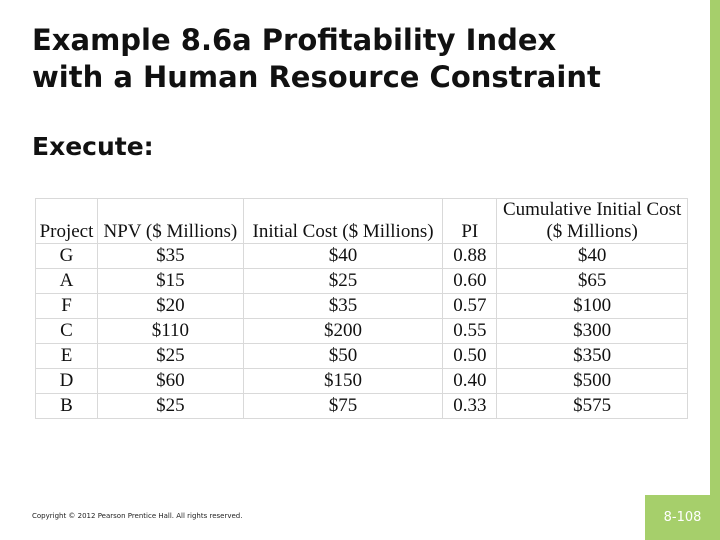  What do you see at coordinates (343, 221) in the screenshot?
I see `header-cell: Initial Cost ($ Millions)` at bounding box center [343, 221].